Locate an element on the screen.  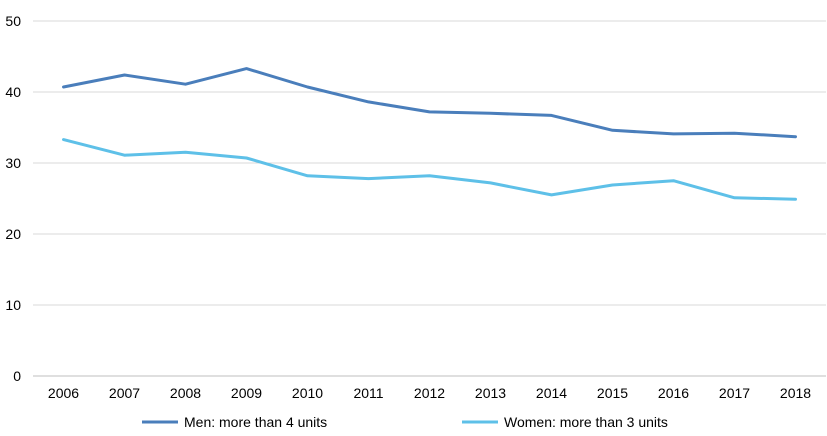
x-tick-label: 2010 is located at coordinates (307, 393).